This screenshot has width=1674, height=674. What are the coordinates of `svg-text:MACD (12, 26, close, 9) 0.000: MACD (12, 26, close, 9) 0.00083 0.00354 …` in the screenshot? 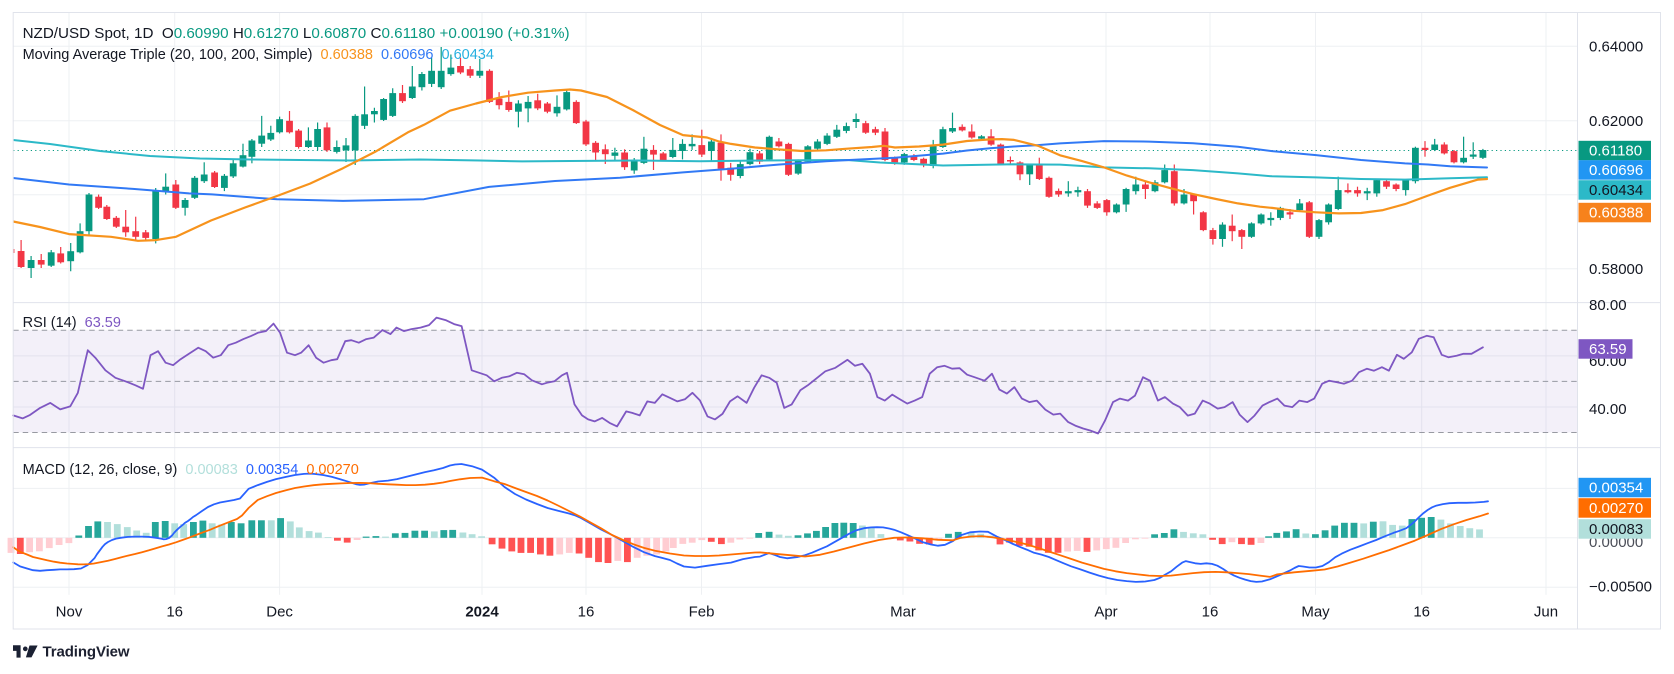 It's located at (191, 470).